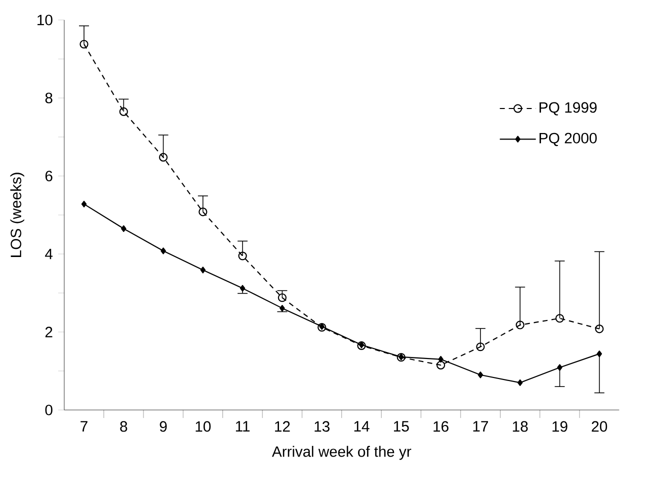 This screenshot has width=645, height=487. What do you see at coordinates (45, 20) in the screenshot?
I see `y-tick-label: 10` at bounding box center [45, 20].